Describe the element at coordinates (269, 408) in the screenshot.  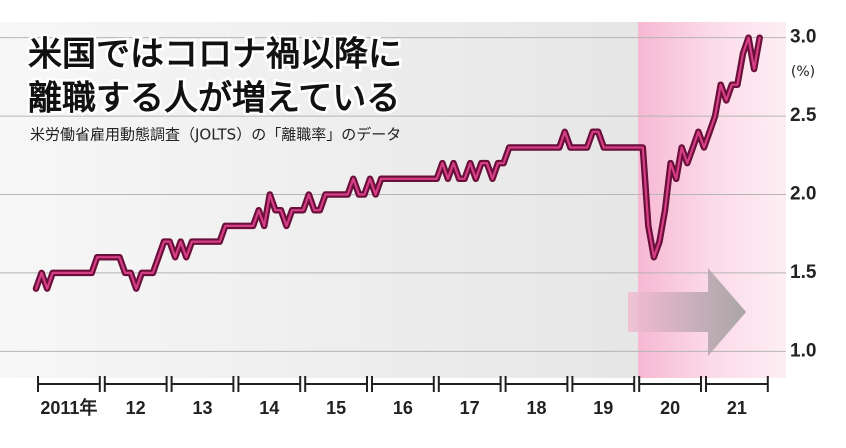
I see `x-tick-label: 14` at that location.